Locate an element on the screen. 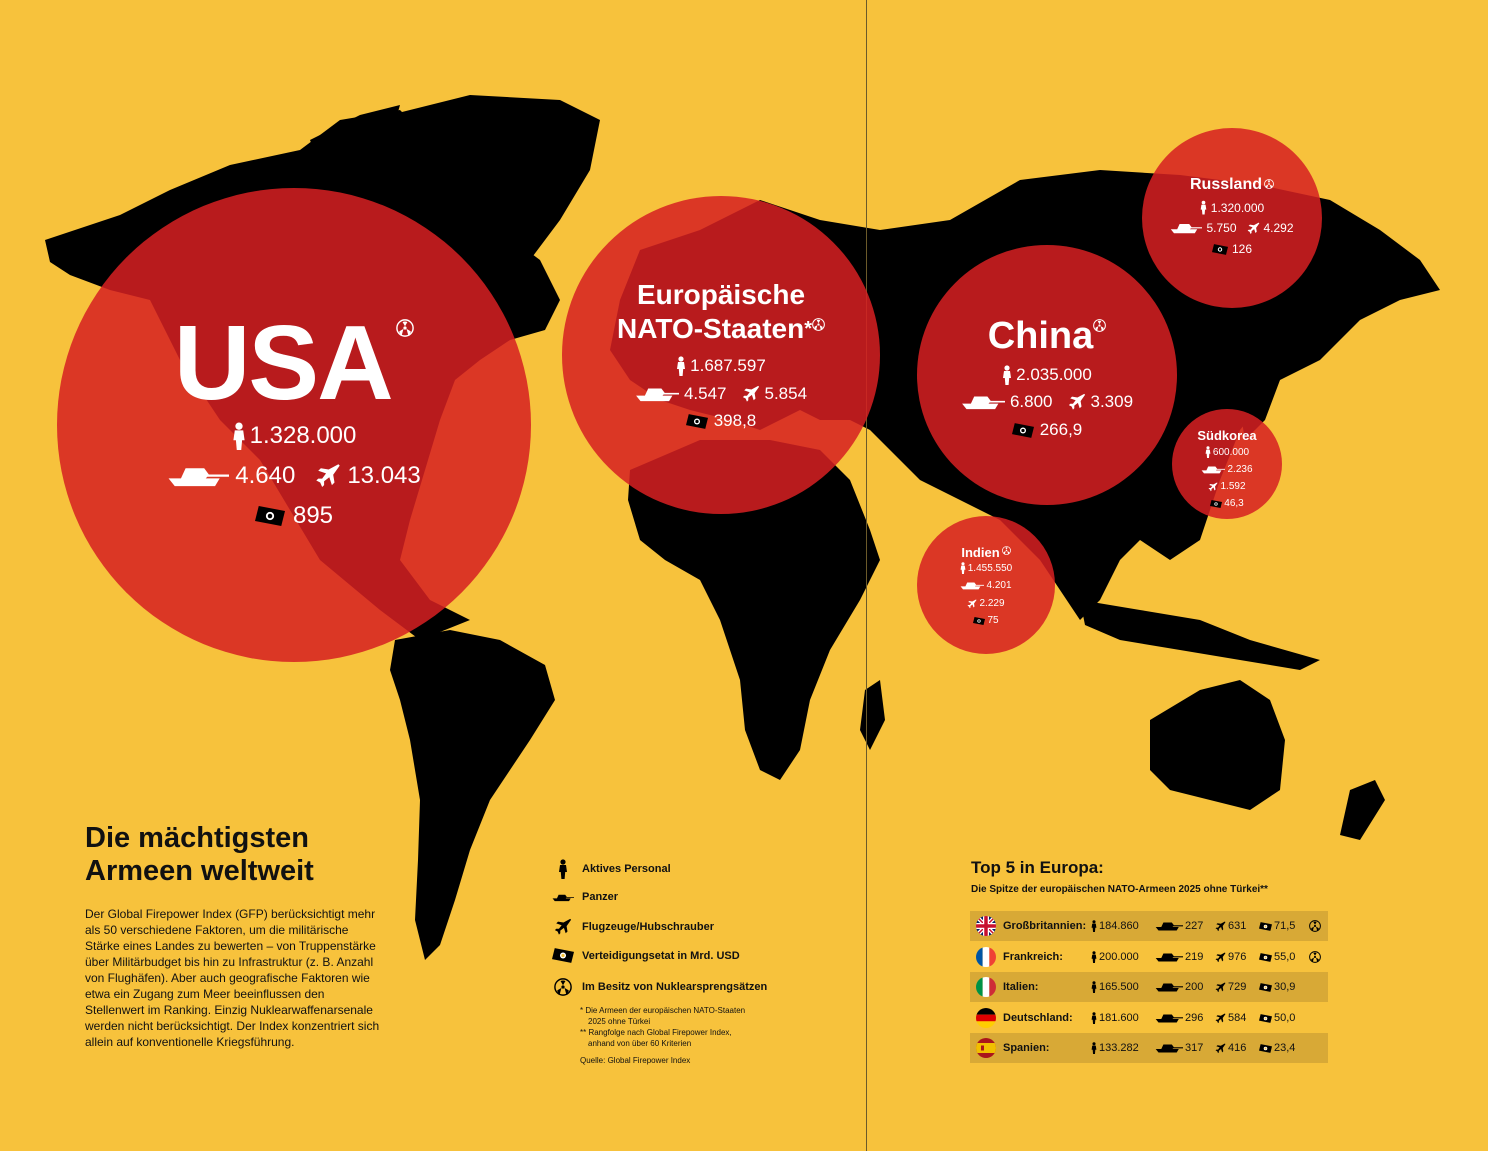 This screenshot has height=1151, width=1488. country-name: Deutschland: is located at coordinates (1038, 1018).